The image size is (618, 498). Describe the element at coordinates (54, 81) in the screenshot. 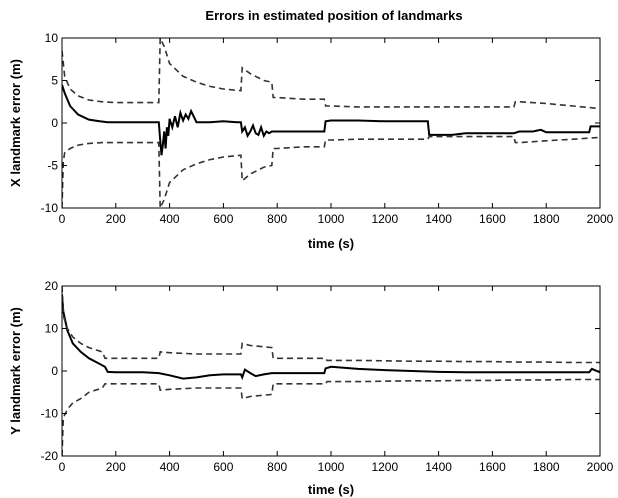

I see `y-tick-label: 5` at that location.